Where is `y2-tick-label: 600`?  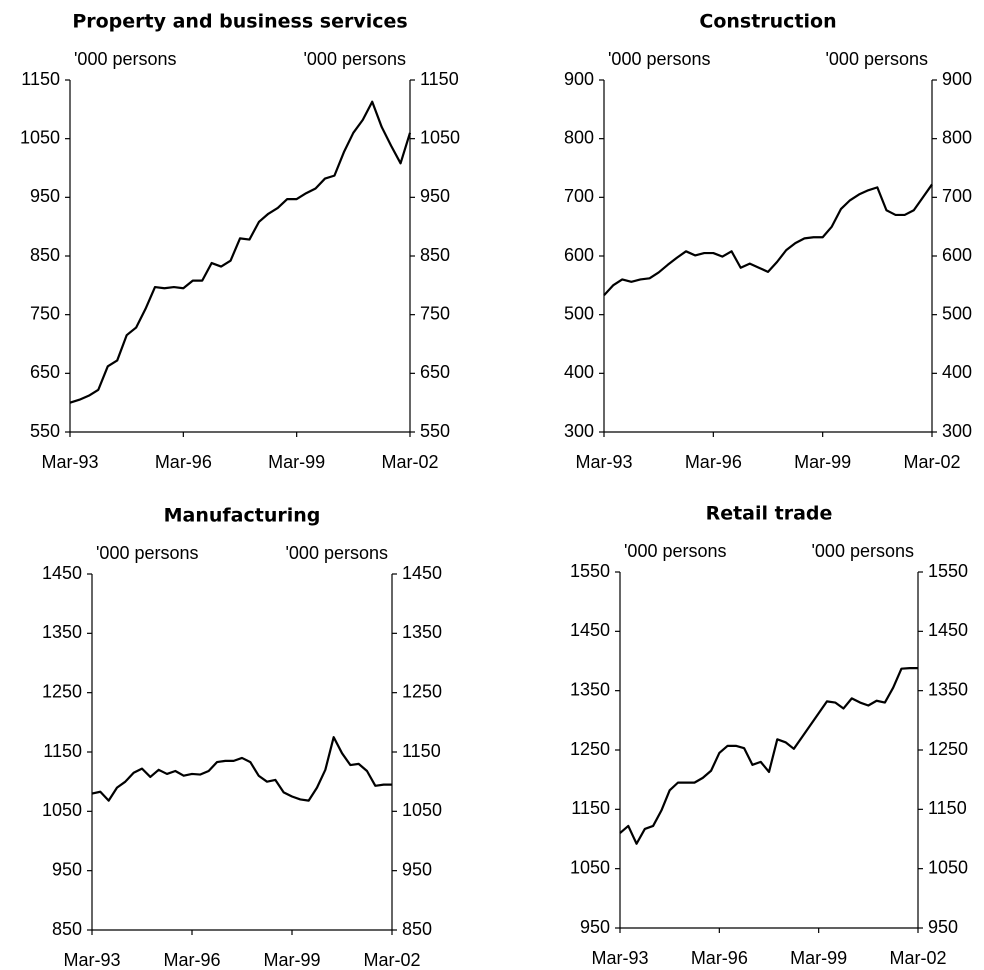 y2-tick-label: 600 is located at coordinates (957, 255).